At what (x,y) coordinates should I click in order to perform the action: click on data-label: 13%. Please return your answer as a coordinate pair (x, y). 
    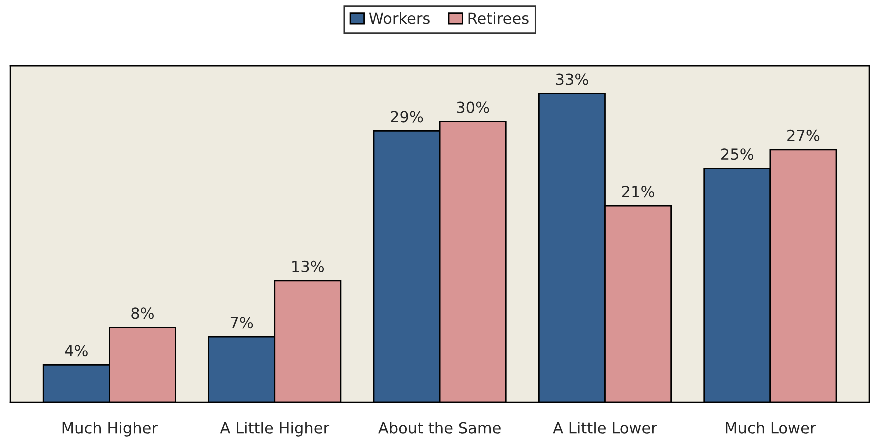
    Looking at the image, I should click on (308, 266).